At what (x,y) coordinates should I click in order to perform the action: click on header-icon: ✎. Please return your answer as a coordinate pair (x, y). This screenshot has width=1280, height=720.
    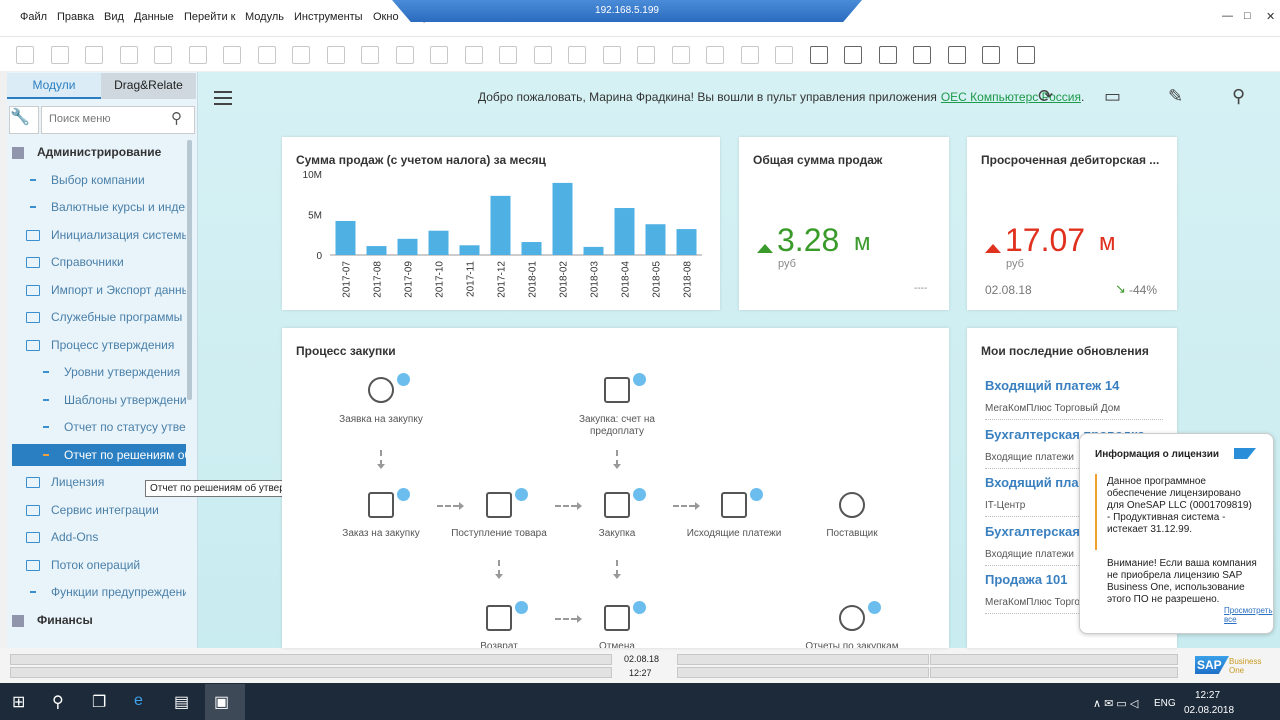
    Looking at the image, I should click on (1176, 96).